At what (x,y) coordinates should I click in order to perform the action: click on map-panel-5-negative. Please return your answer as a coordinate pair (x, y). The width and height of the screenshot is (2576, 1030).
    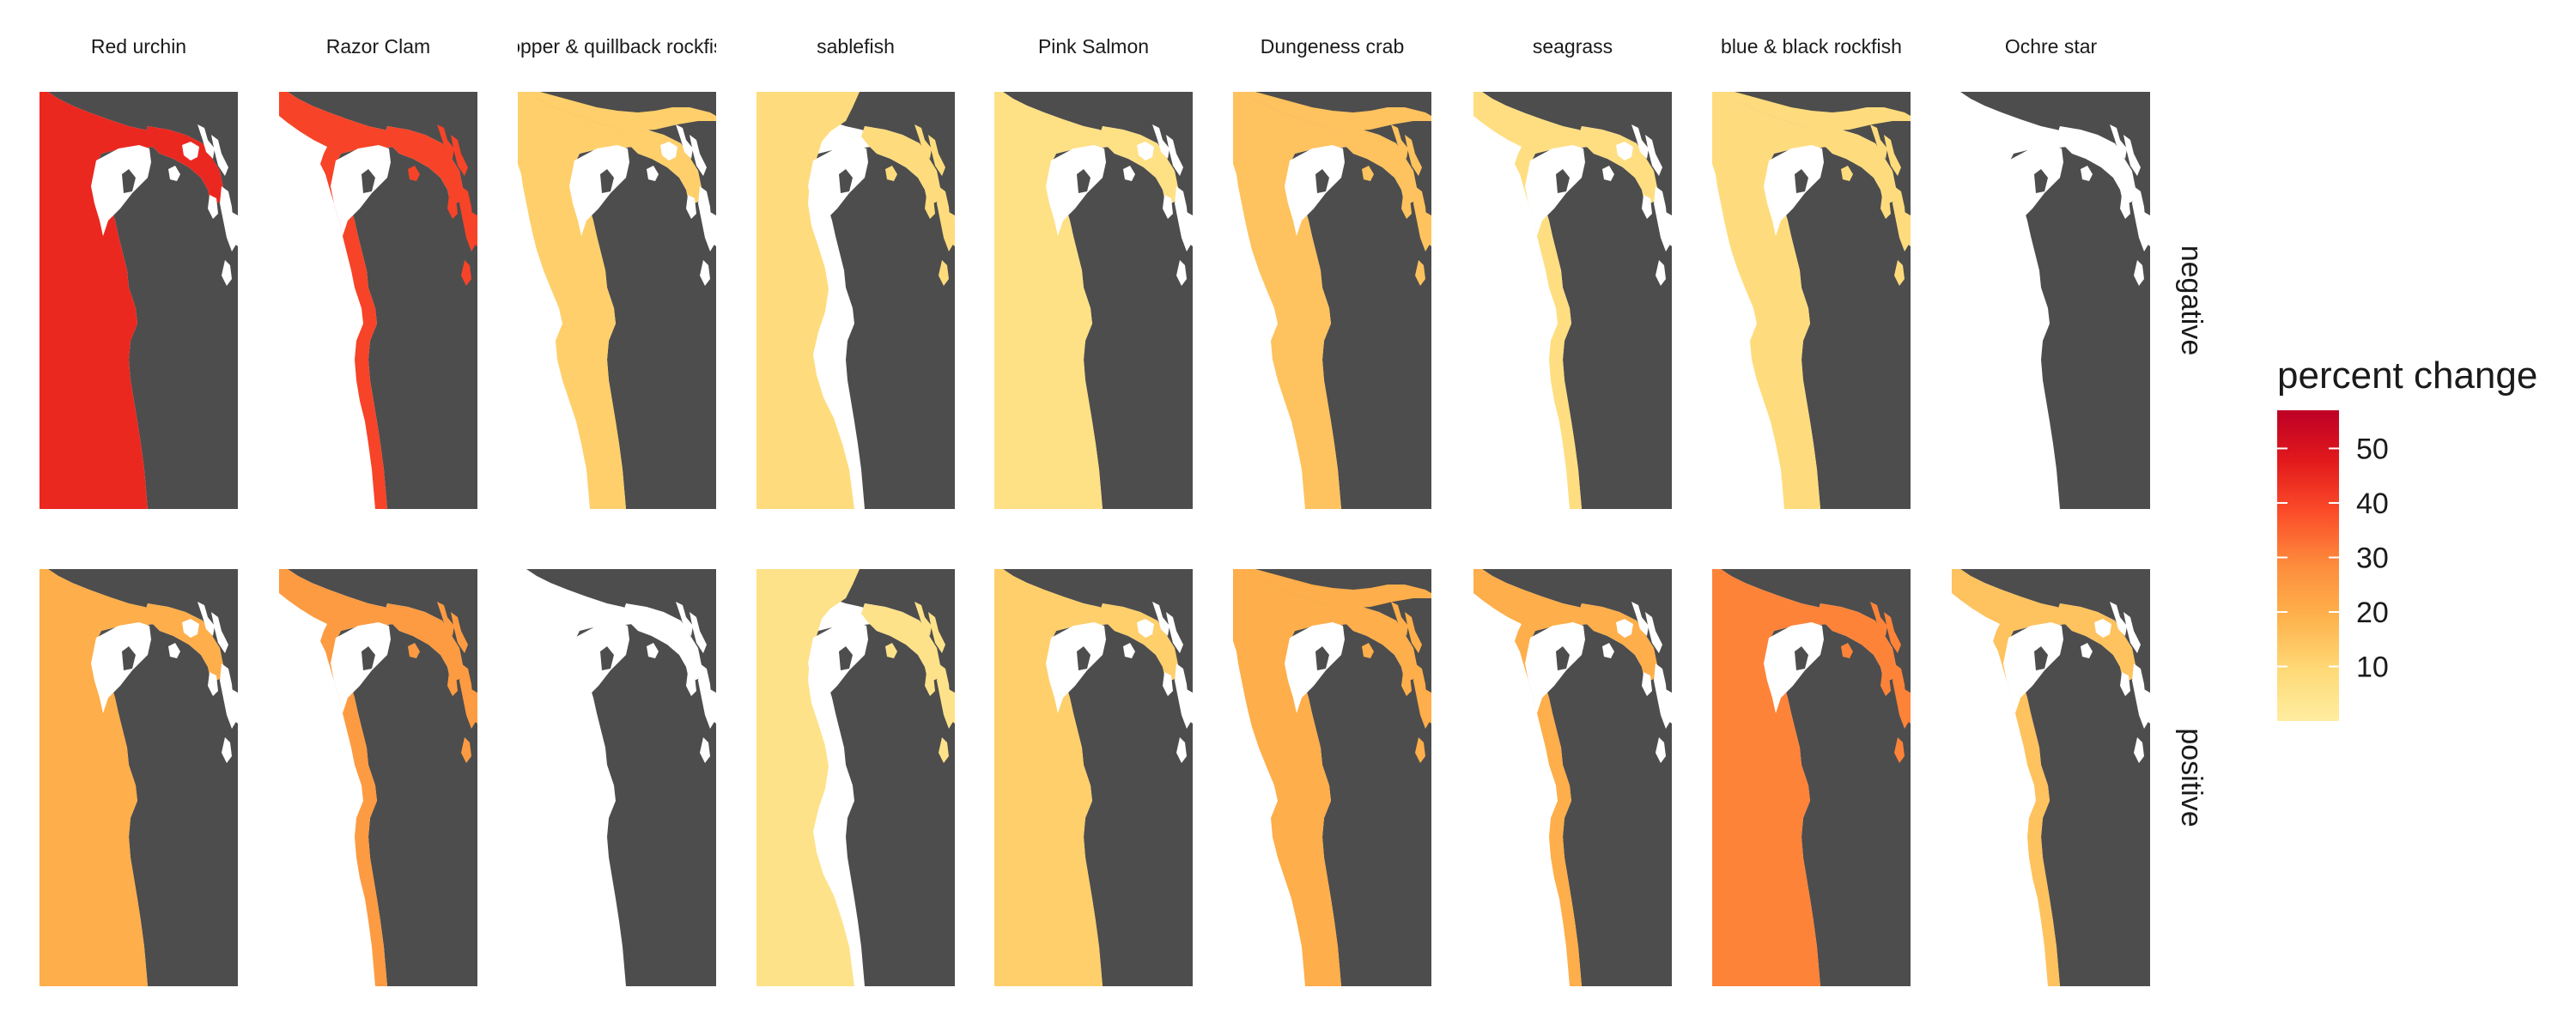
    Looking at the image, I should click on (1332, 300).